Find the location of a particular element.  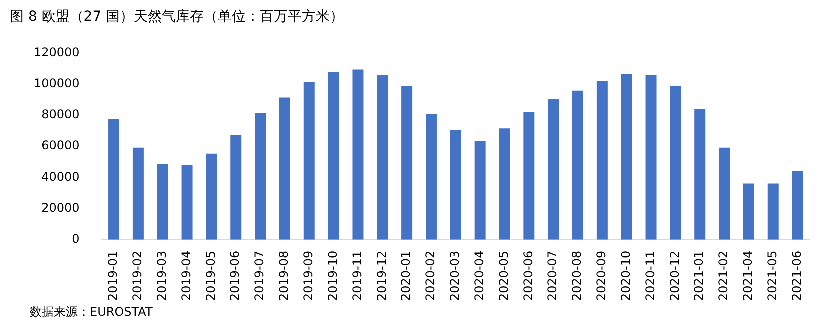

x-tick-label: 2021-05 is located at coordinates (772, 275).